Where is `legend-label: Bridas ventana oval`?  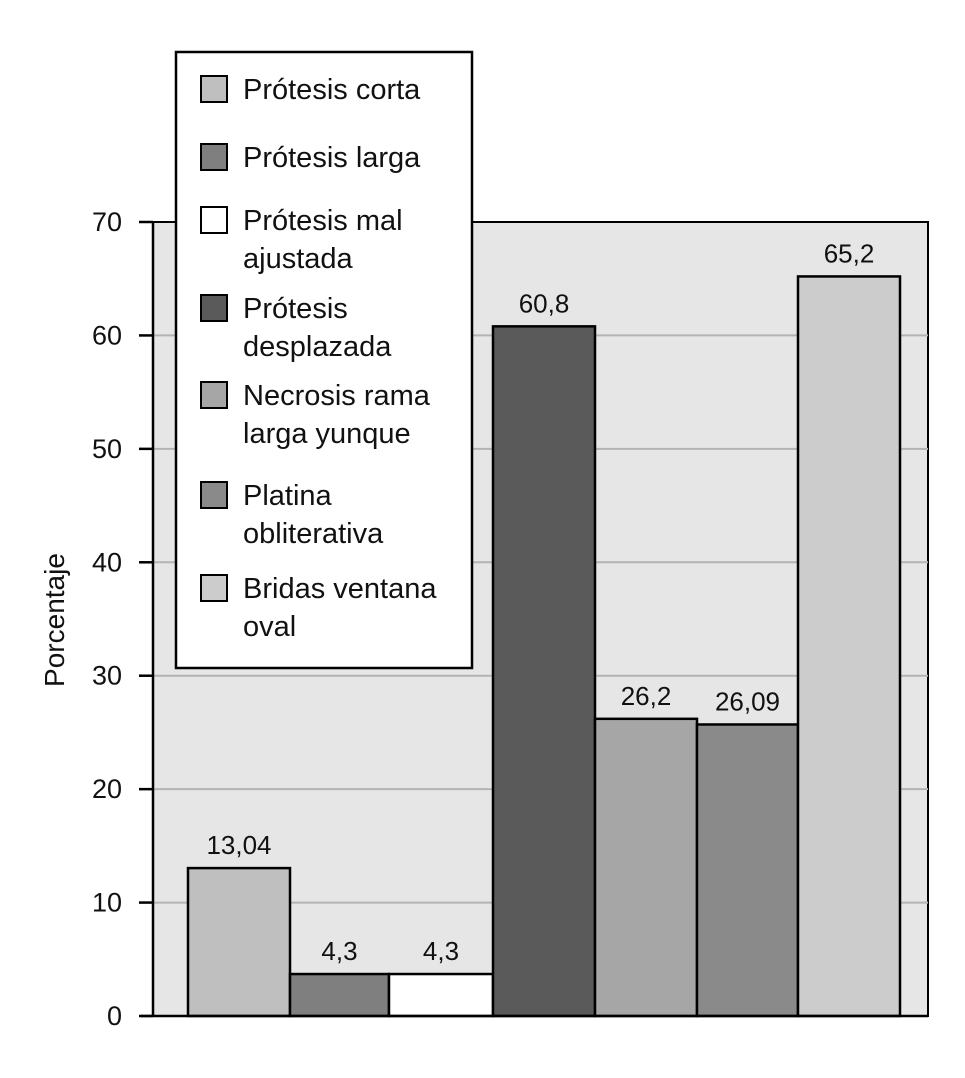
legend-label: Bridas ventana oval is located at coordinates (340, 608).